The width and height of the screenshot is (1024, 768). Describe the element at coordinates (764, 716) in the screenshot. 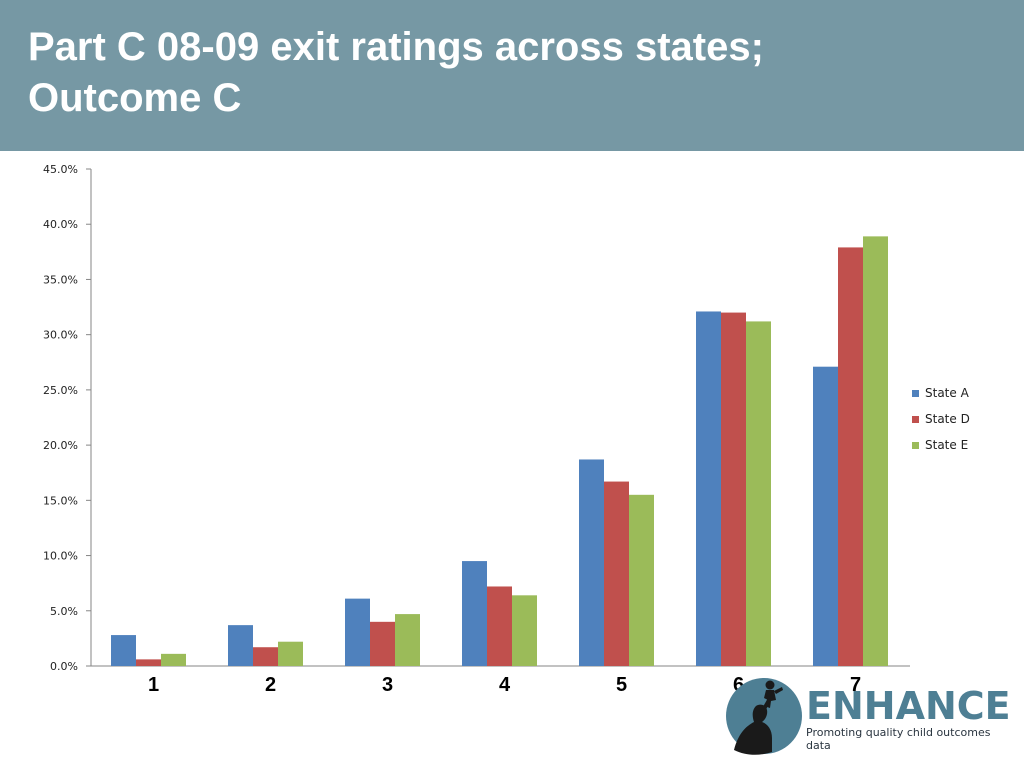

I see `parent-child-logo-icon` at that location.